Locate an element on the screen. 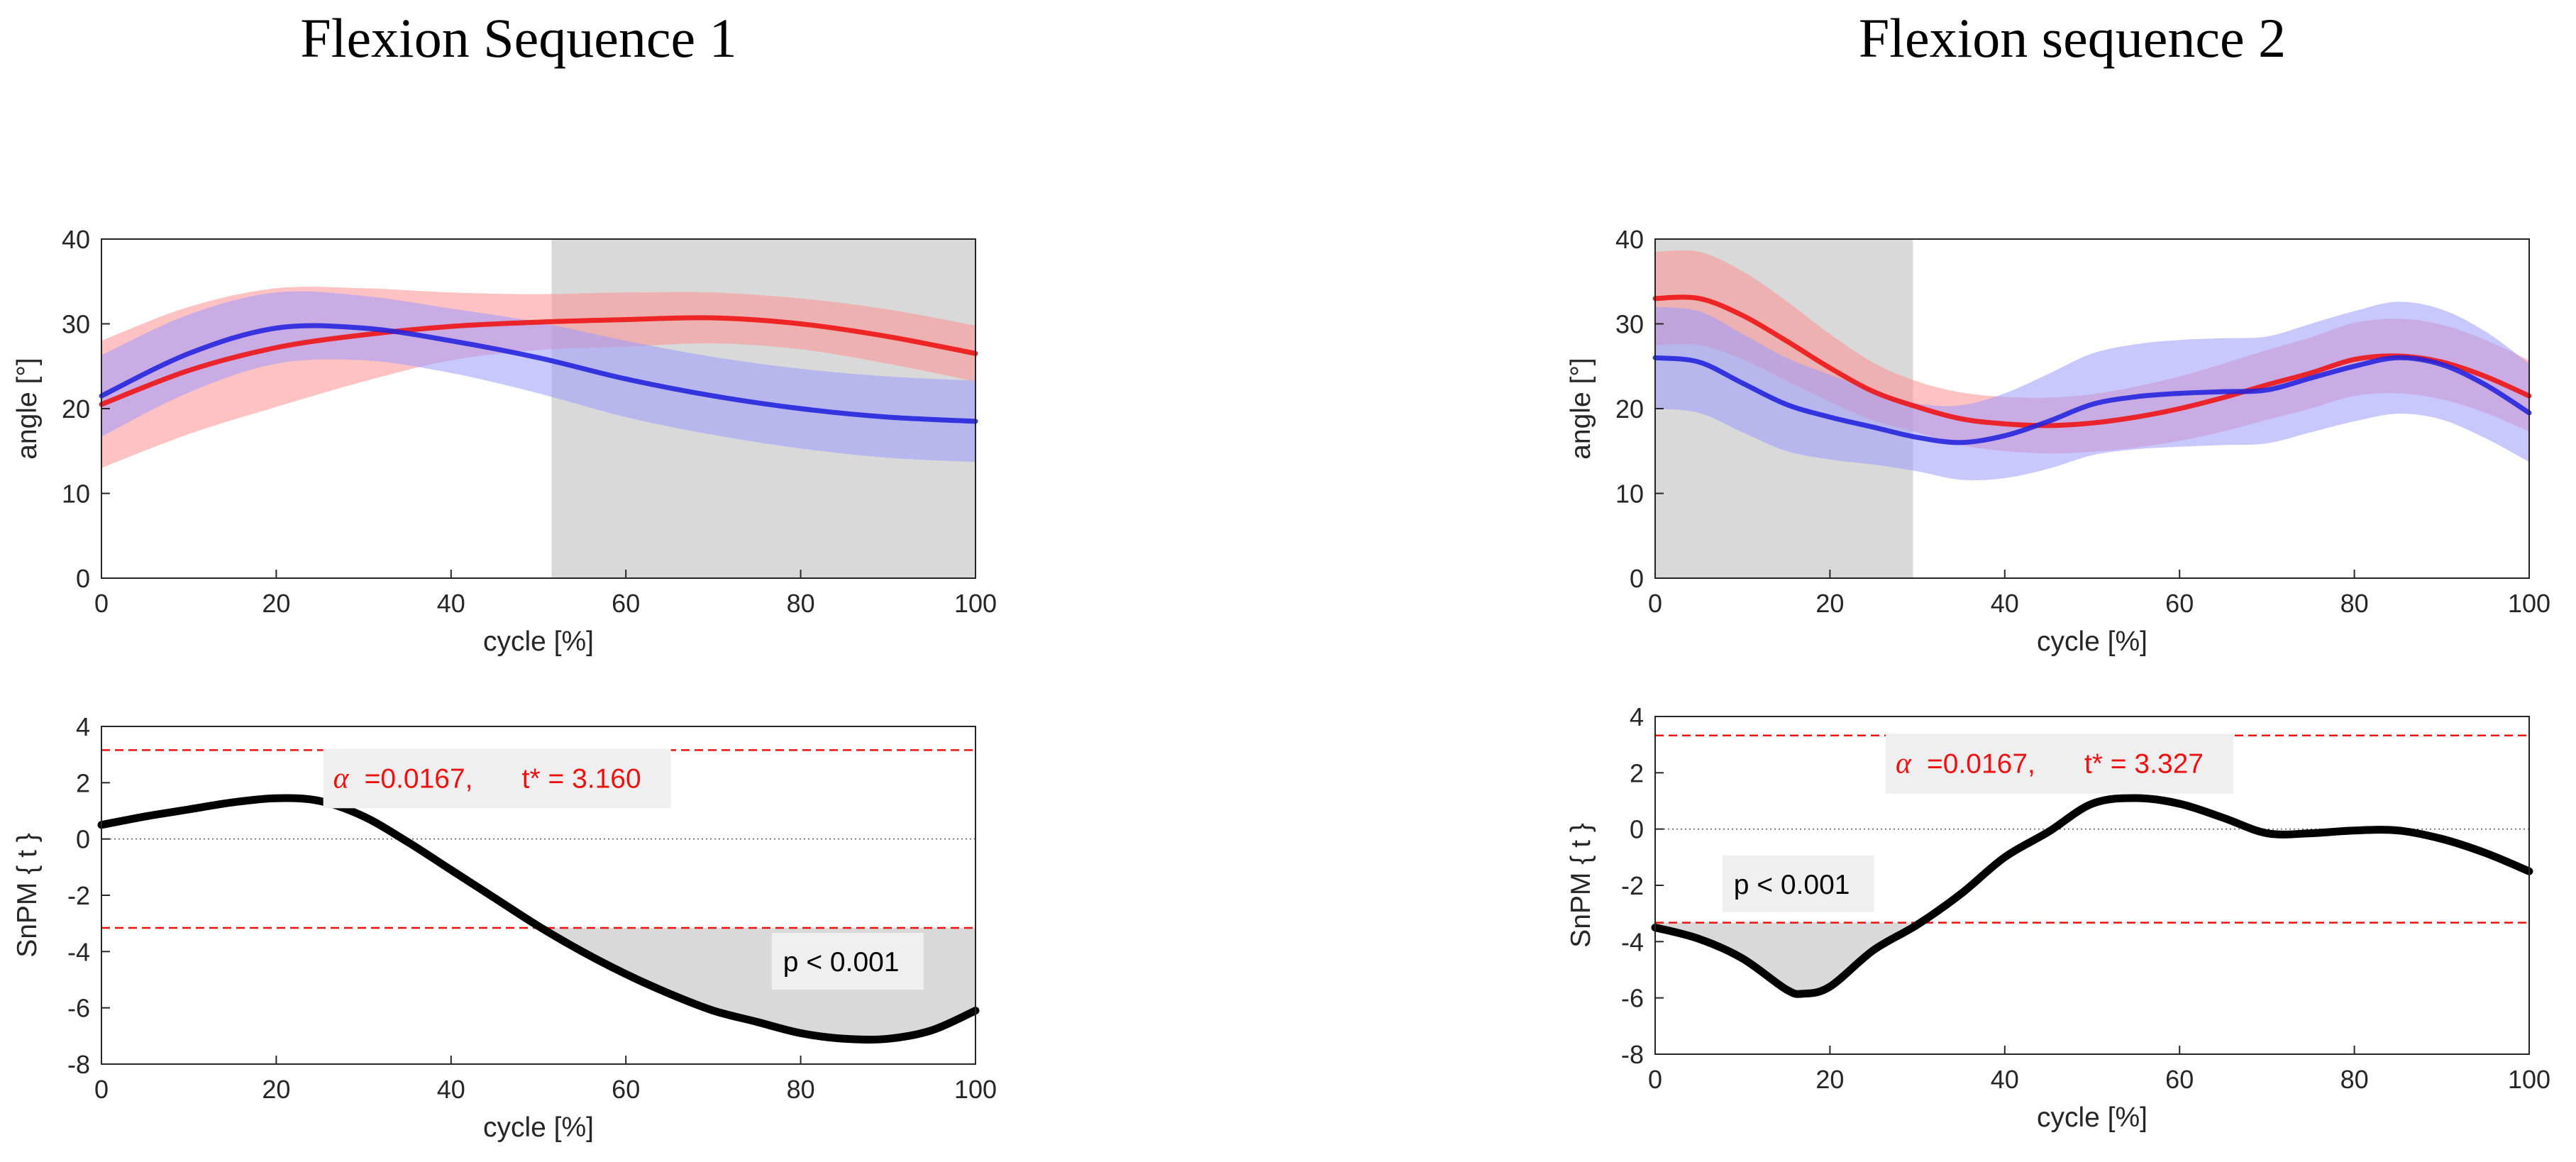 Image resolution: width=2576 pixels, height=1162 pixels. spm-plot-2-ytick-label: -2 is located at coordinates (1632, 885).